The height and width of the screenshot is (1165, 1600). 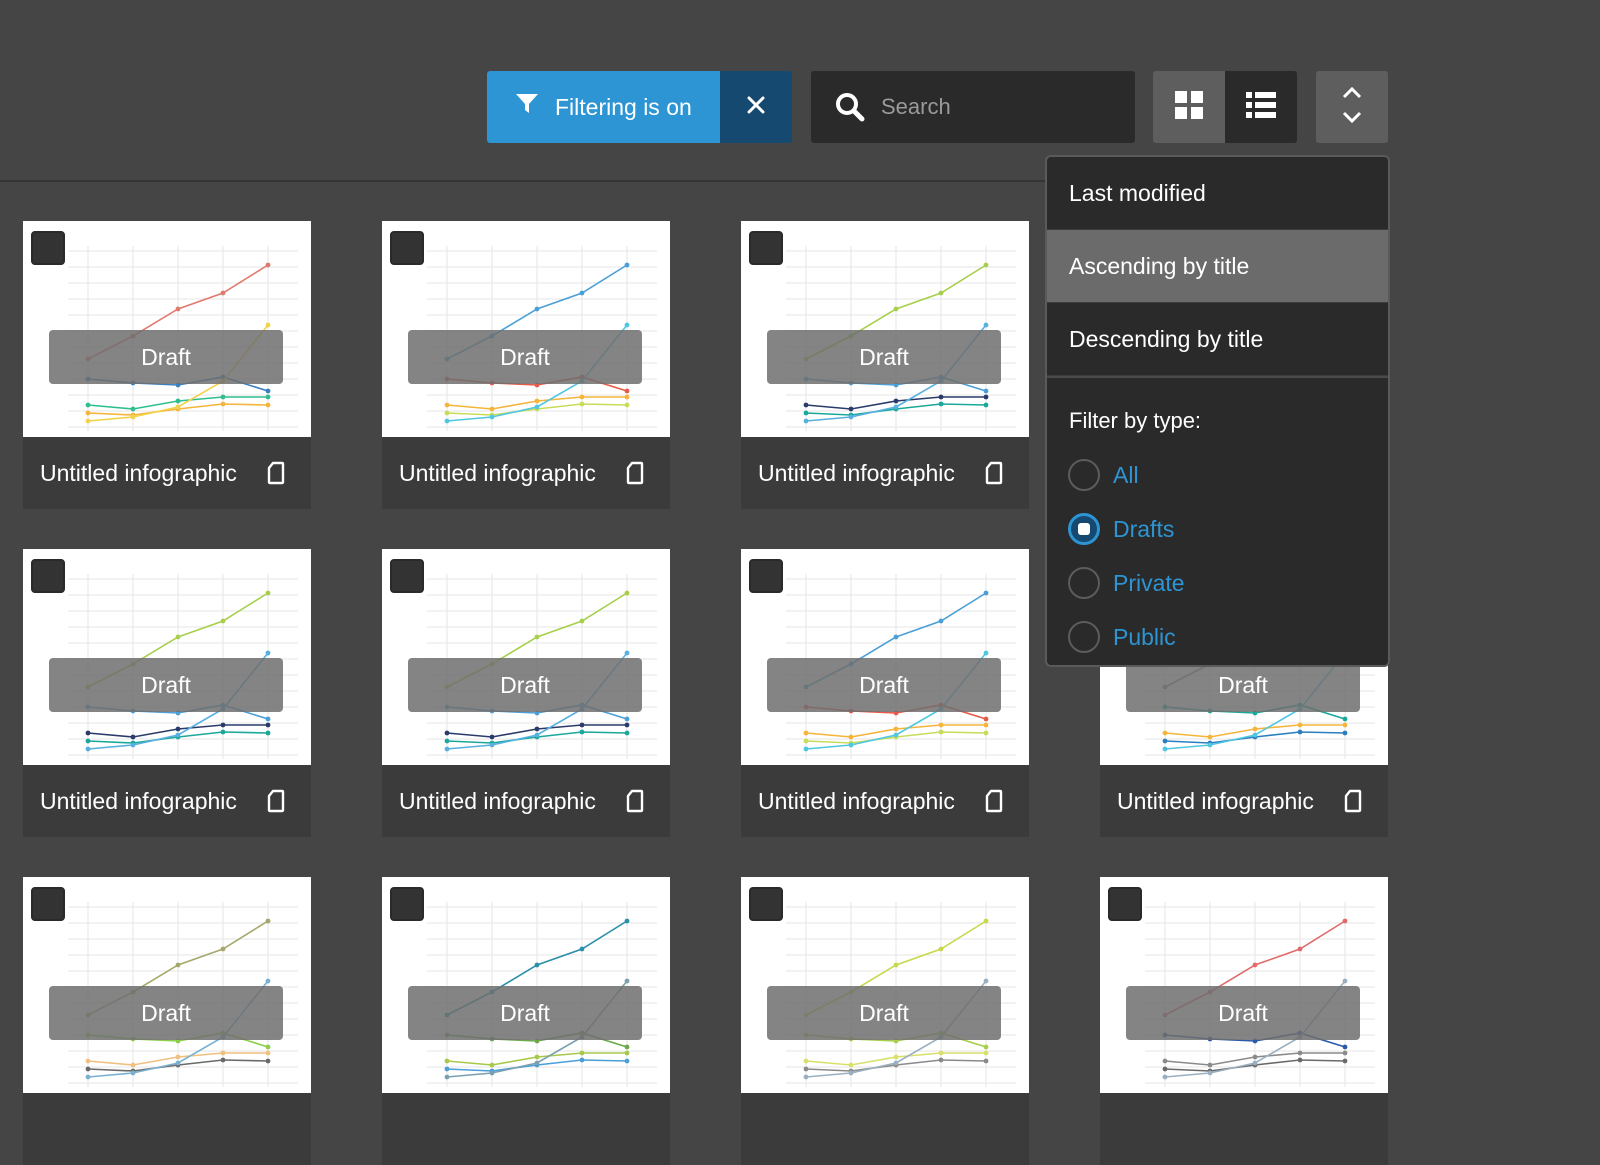 I want to click on filter-indicator: Filtering is on, so click(x=639, y=107).